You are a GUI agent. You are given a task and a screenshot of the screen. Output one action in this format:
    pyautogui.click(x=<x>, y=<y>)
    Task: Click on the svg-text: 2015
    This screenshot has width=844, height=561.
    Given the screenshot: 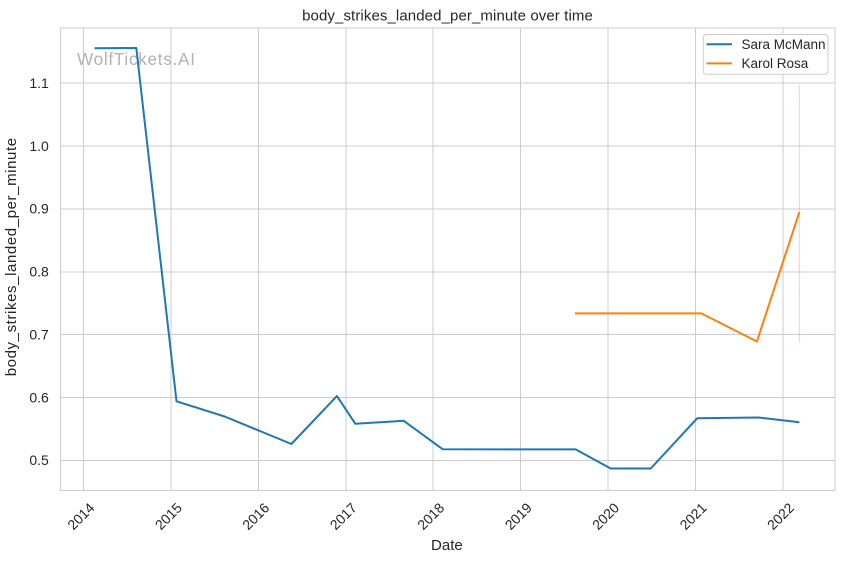 What is the action you would take?
    pyautogui.click(x=168, y=515)
    